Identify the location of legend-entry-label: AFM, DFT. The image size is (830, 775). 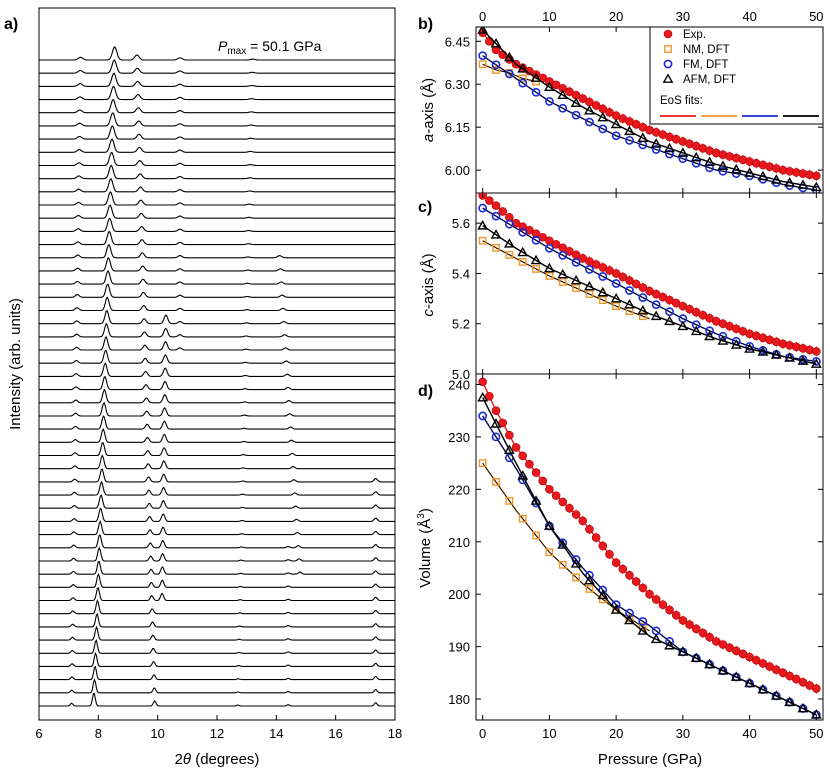
(709, 80).